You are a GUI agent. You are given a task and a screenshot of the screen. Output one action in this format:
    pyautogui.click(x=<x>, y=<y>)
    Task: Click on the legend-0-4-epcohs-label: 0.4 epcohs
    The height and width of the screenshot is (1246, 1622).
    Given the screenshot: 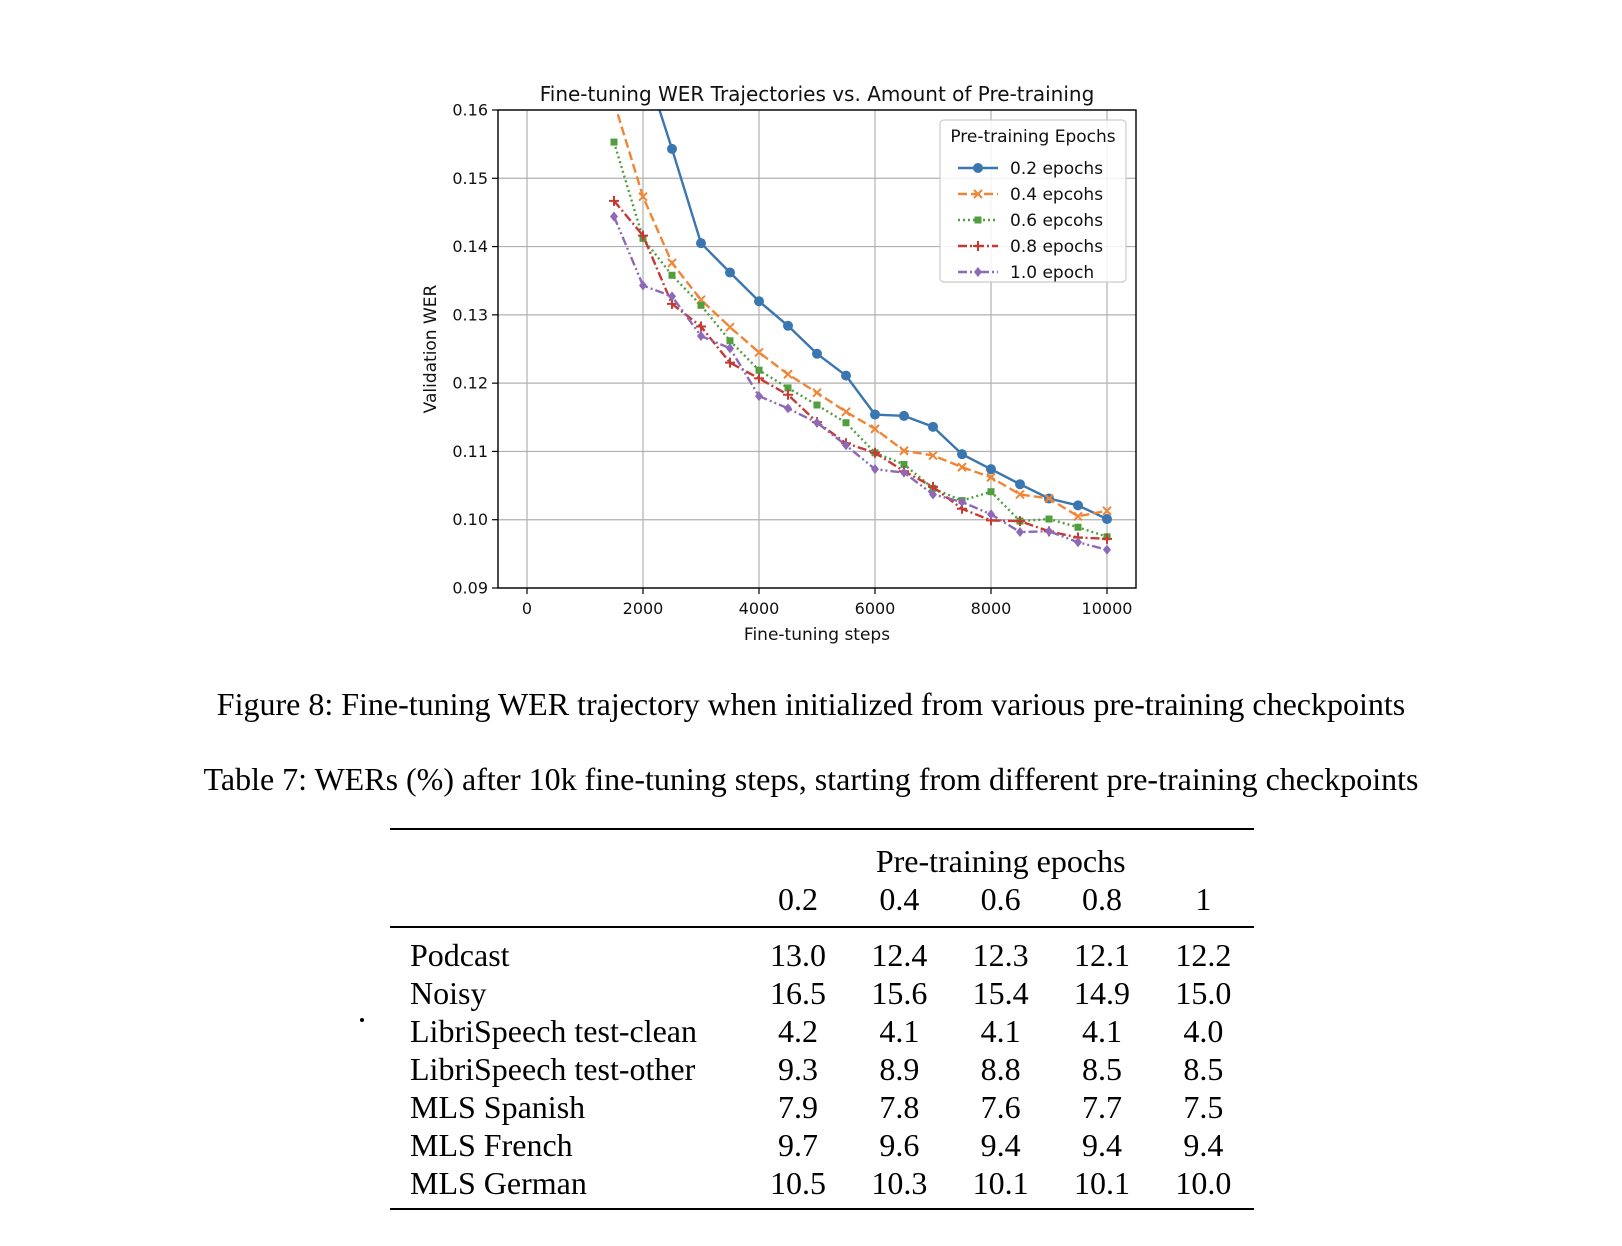 What is the action you would take?
    pyautogui.click(x=1056, y=195)
    